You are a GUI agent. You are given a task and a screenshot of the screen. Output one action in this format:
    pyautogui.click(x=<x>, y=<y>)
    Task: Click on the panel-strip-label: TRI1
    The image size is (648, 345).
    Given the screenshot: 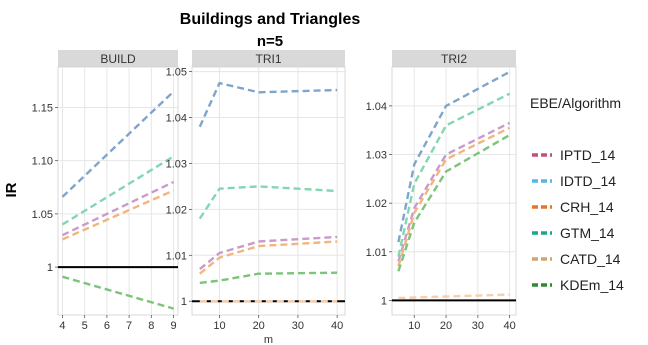 What is the action you would take?
    pyautogui.click(x=268, y=59)
    